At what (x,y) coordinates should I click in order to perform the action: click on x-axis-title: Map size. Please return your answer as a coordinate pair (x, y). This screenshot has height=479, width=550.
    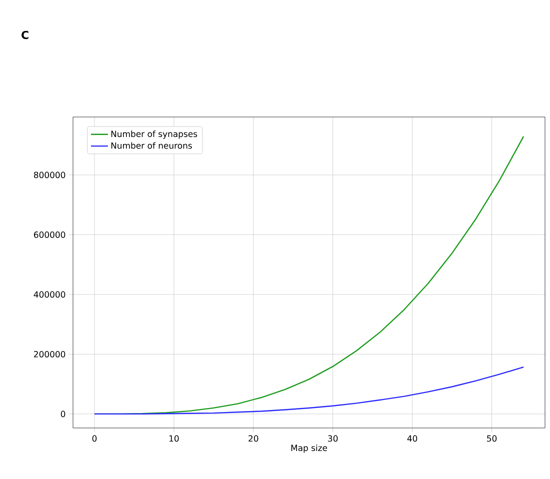
    Looking at the image, I should click on (309, 448).